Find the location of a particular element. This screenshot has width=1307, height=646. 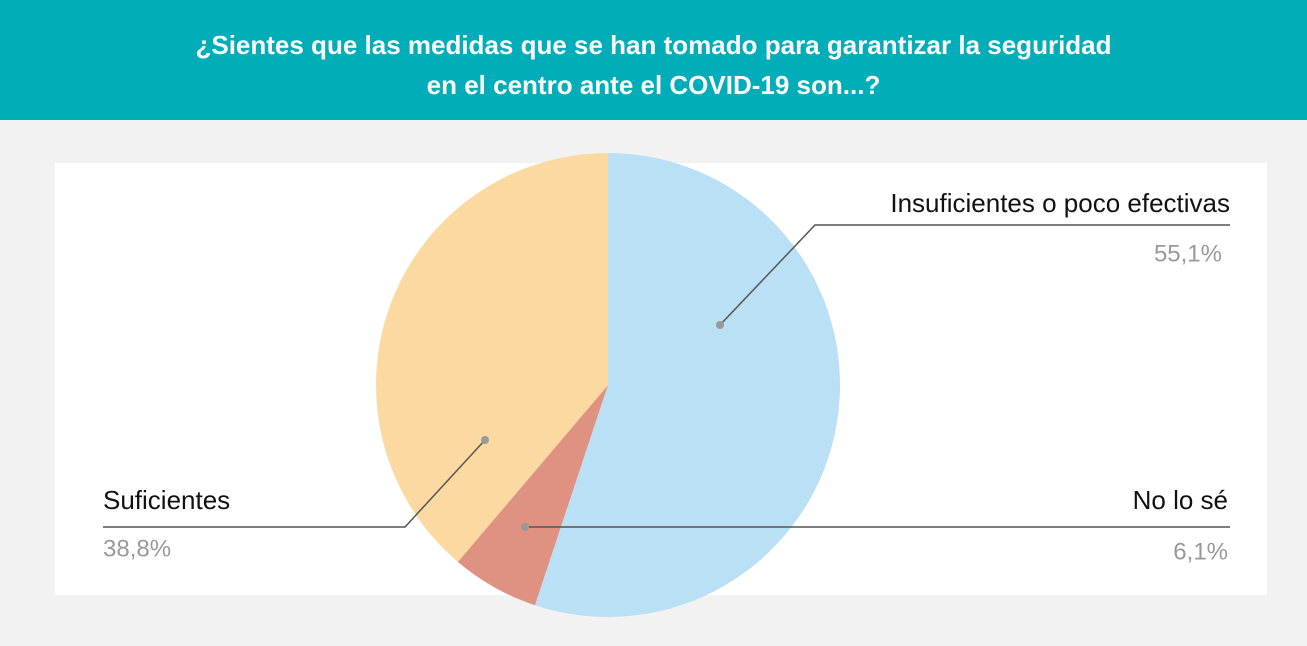

slice-label: Suficientes is located at coordinates (166, 500).